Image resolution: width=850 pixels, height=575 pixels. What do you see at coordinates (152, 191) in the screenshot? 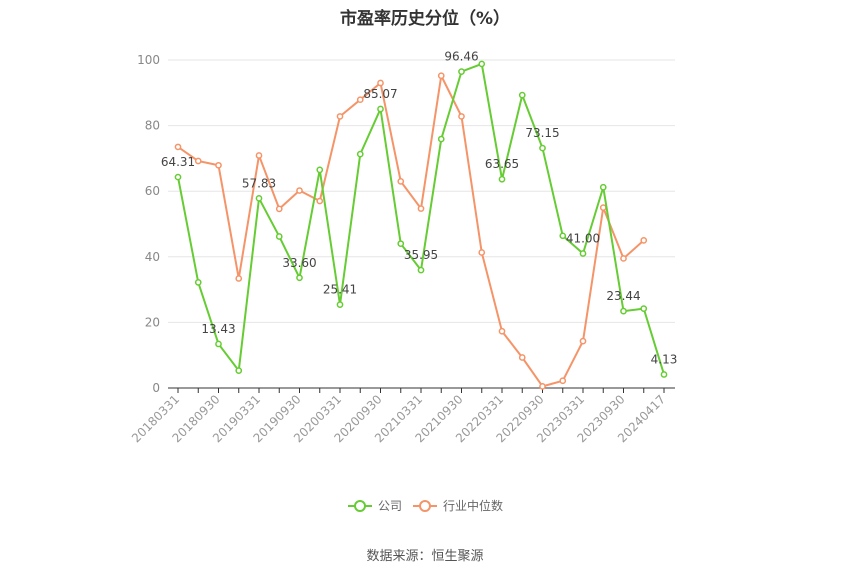
I see `y-tick-label: 60` at bounding box center [152, 191].